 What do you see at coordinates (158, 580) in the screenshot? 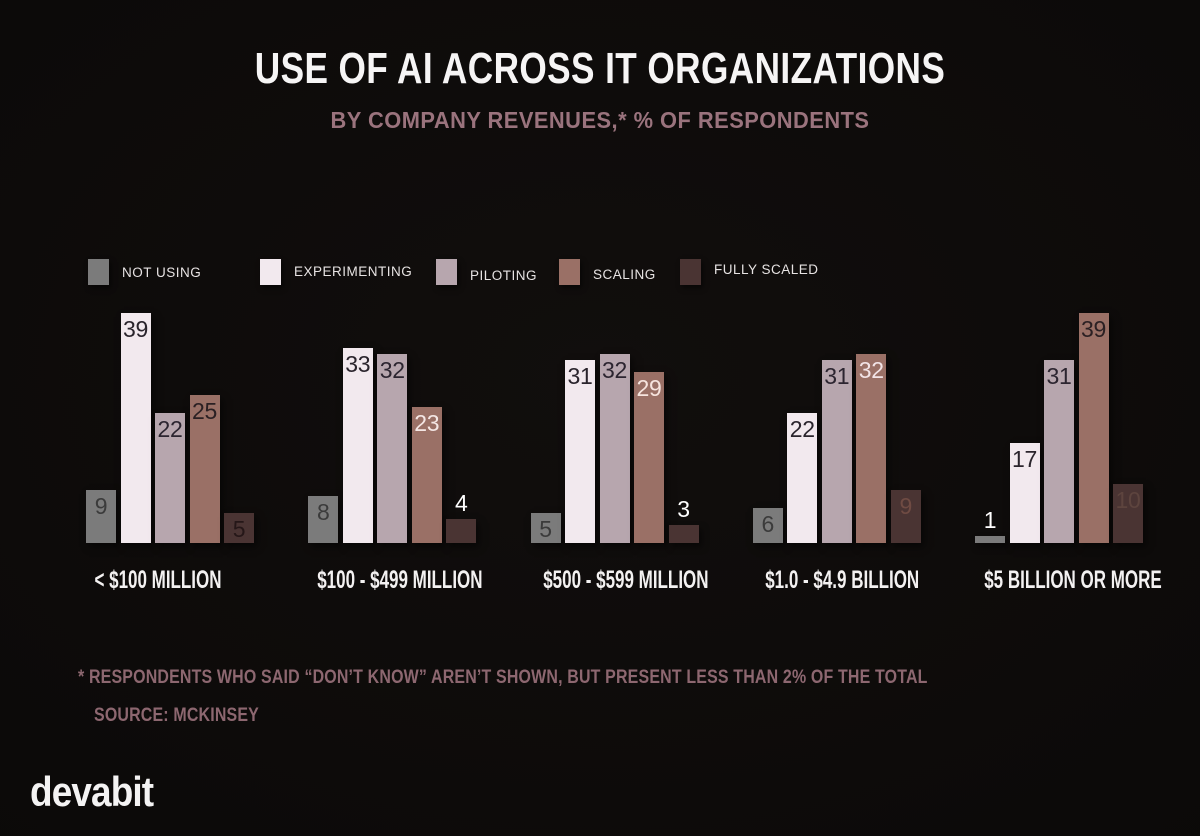
I see `category-label: < $100 MILLION` at bounding box center [158, 580].